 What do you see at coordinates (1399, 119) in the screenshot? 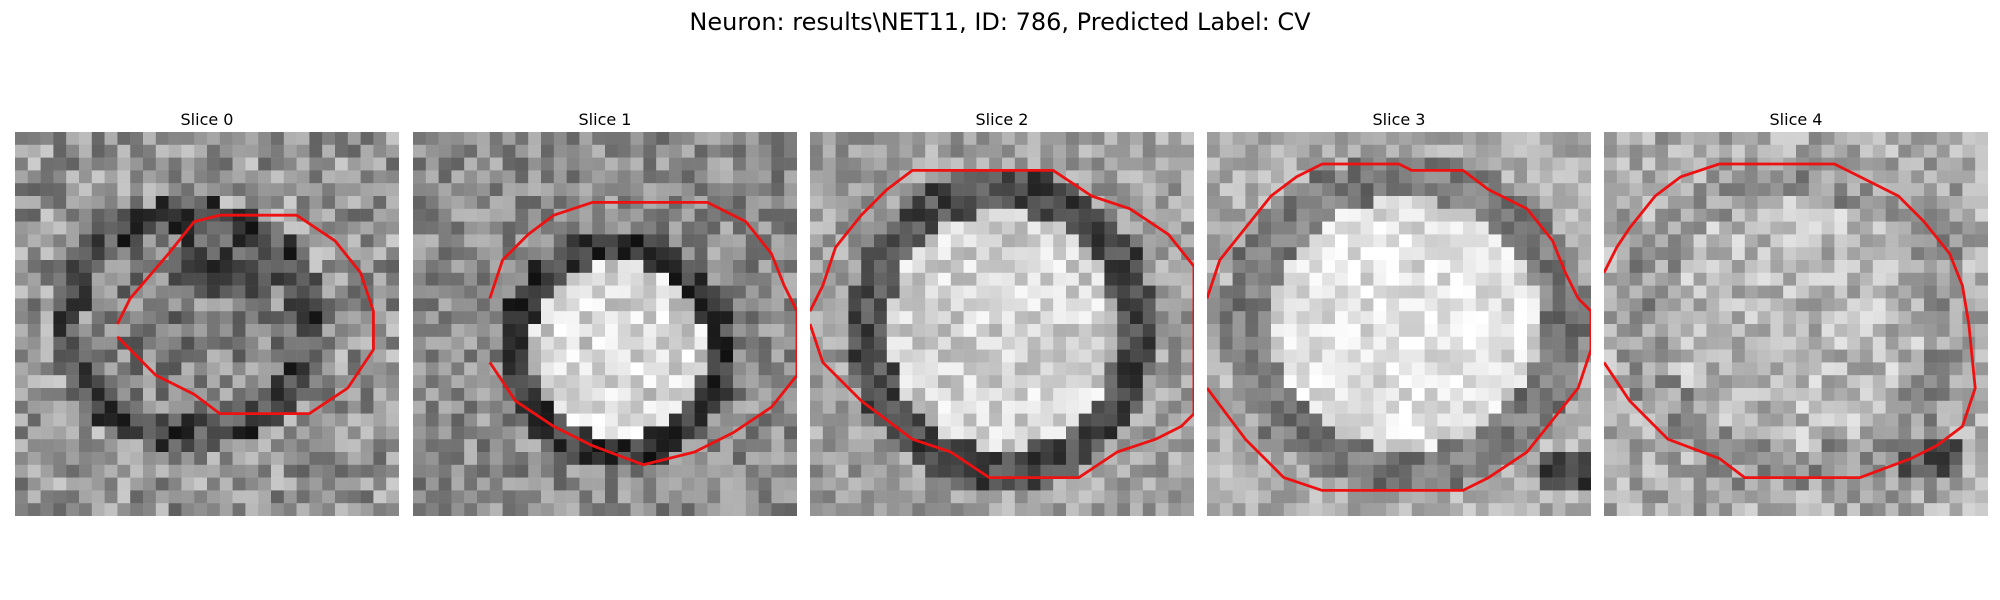
I see `slice-title-3: Slice 3` at bounding box center [1399, 119].